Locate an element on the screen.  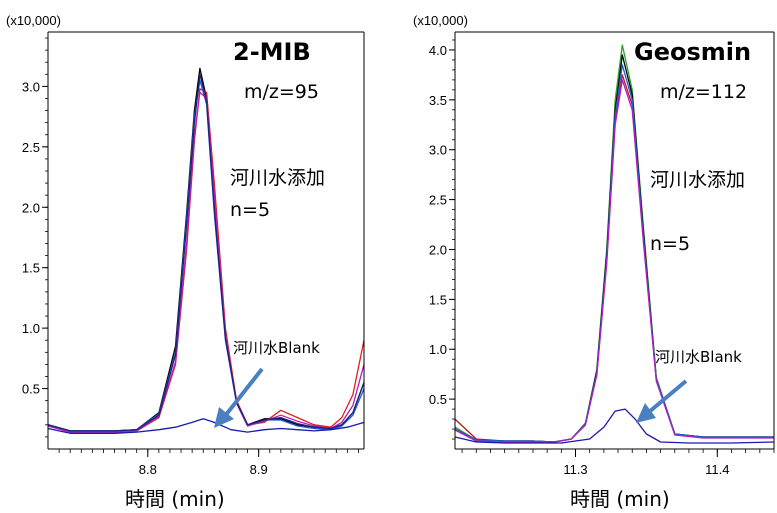
chart-title: Geosmin is located at coordinates (692, 52).